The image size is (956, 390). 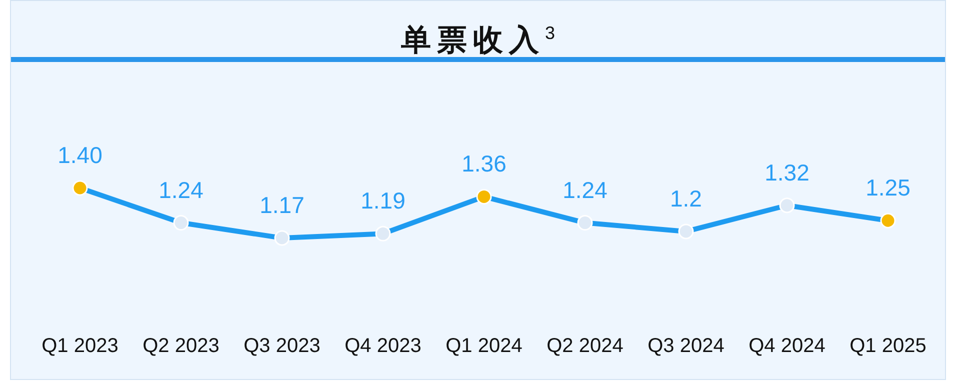 What do you see at coordinates (282, 346) in the screenshot?
I see `x-tick-label: Q3 2023` at bounding box center [282, 346].